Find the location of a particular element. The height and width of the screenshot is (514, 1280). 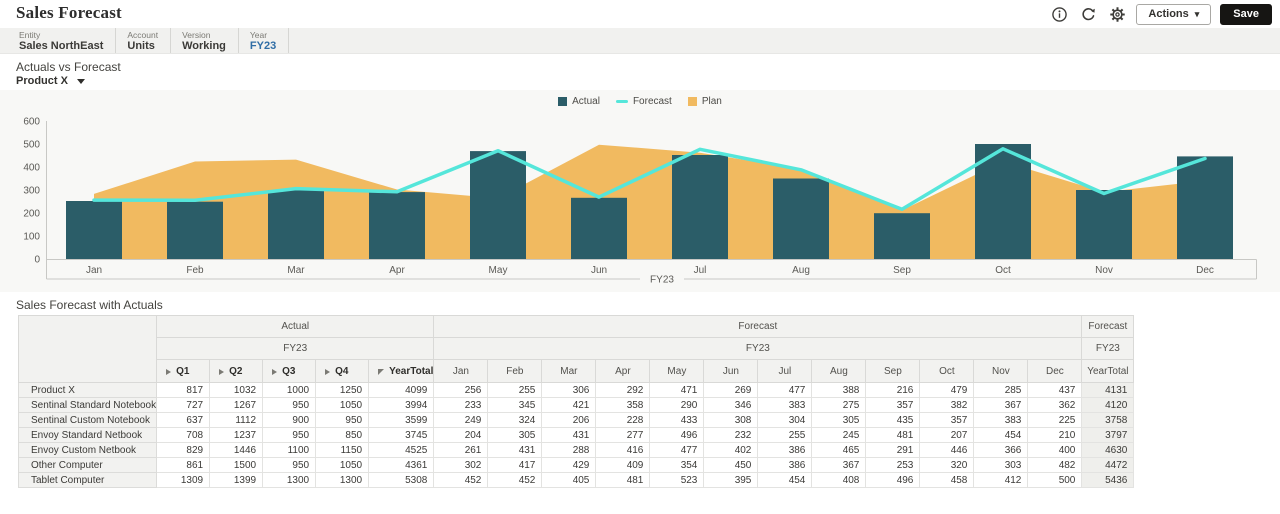

forecast-cell: 354 is located at coordinates (677, 465).